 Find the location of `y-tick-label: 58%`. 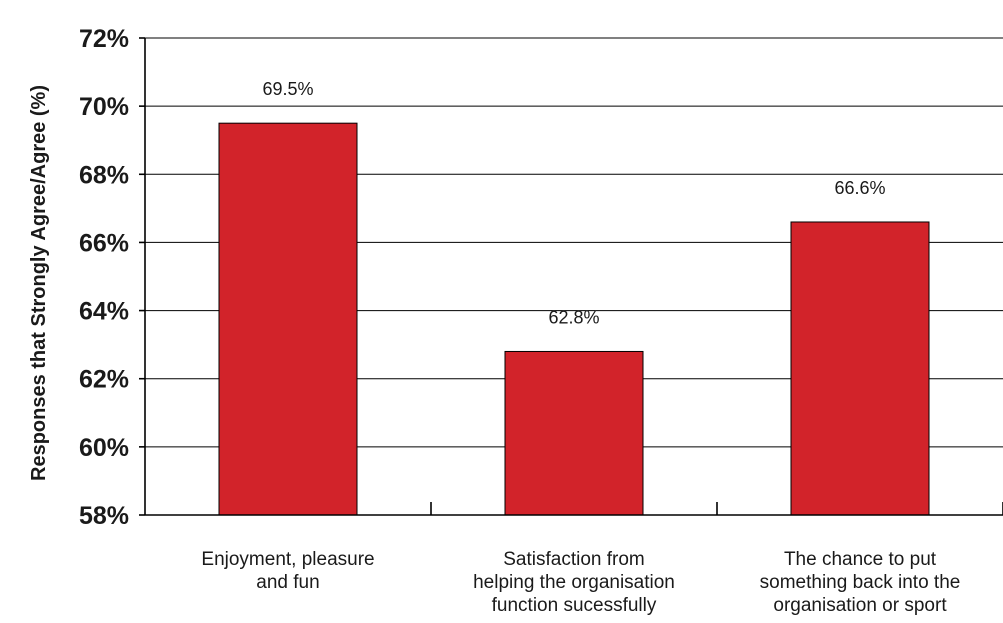

y-tick-label: 58% is located at coordinates (104, 516).